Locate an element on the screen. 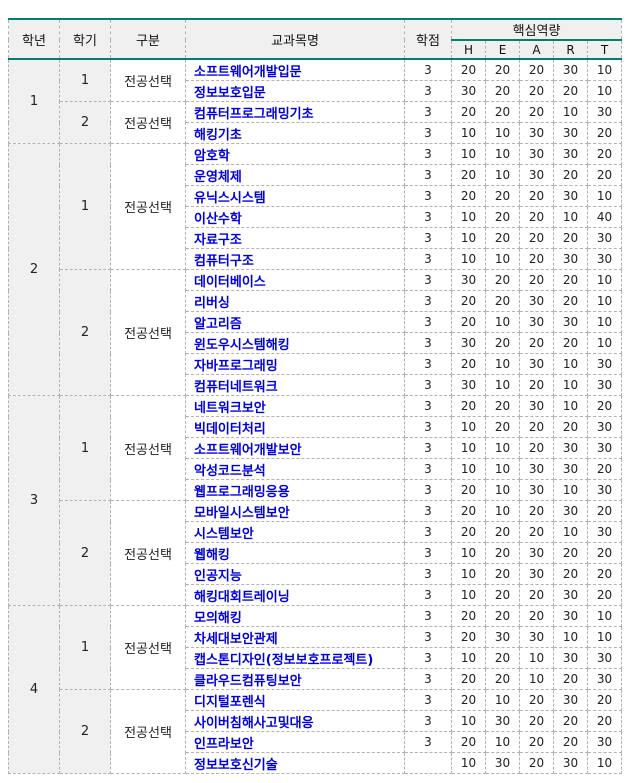 This screenshot has width=630, height=783. course-name-cell: 알고리즘 is located at coordinates (295, 322).